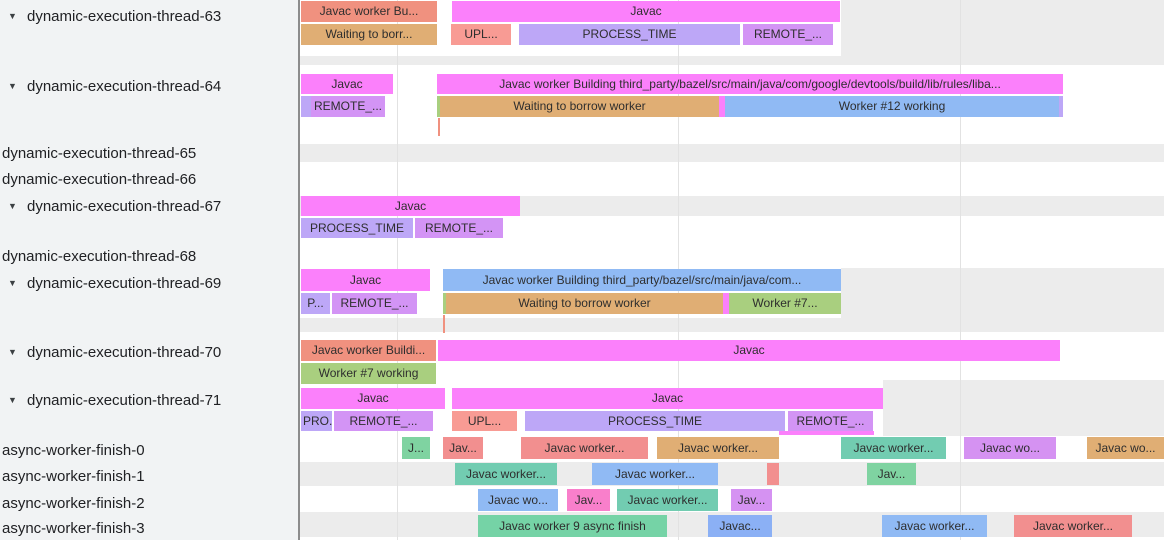 This screenshot has width=1164, height=540. I want to click on track-row-async-worker-finish-3: async-worker-finish-3, so click(149, 528).